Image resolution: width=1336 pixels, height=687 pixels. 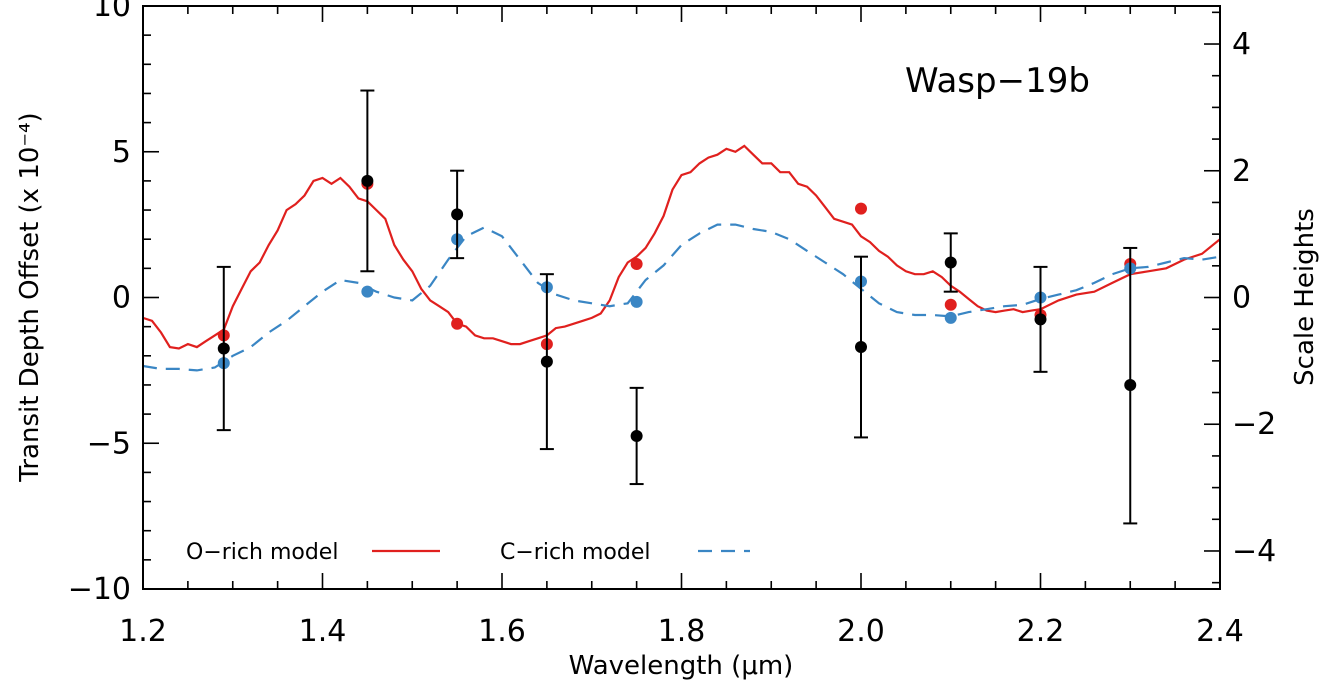 What do you see at coordinates (1254, 424) in the screenshot?
I see `y2-tick-label: −2` at bounding box center [1254, 424].